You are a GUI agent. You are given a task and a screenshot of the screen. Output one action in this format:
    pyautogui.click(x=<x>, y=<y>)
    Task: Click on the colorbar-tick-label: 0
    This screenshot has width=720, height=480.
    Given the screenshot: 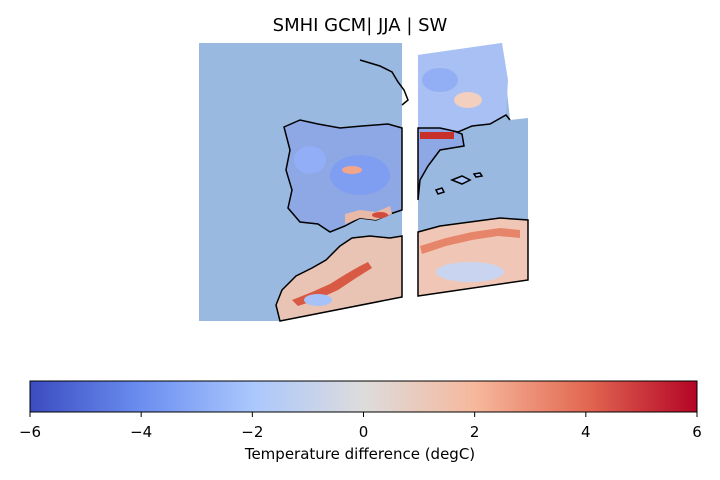 What is the action you would take?
    pyautogui.click(x=363, y=432)
    